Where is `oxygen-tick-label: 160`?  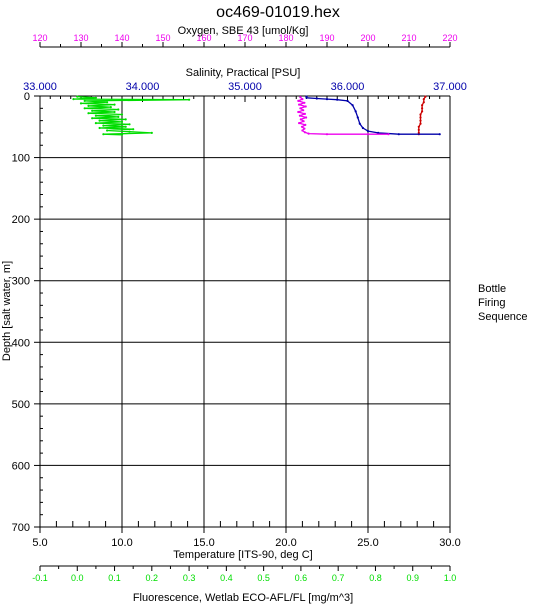
oxygen-tick-label: 160 is located at coordinates (203, 38).